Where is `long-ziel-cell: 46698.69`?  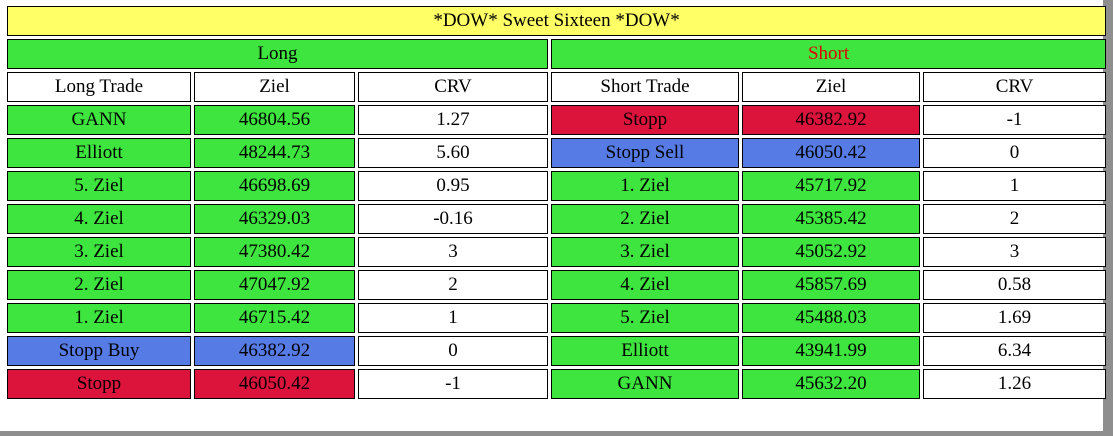
long-ziel-cell: 46698.69 is located at coordinates (274, 186).